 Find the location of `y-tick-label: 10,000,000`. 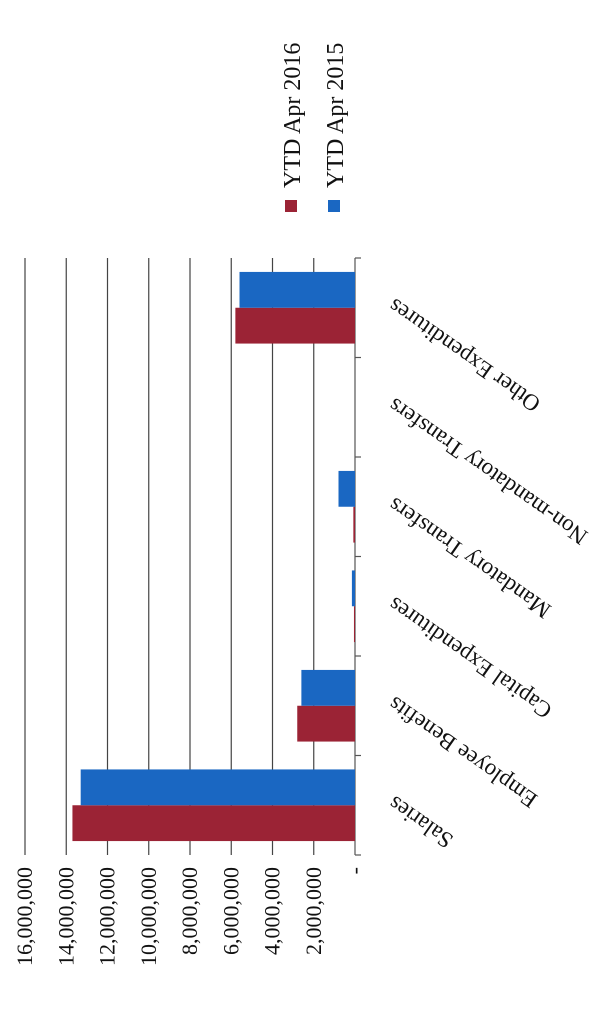

y-tick-label: 10,000,000 is located at coordinates (148, 916).